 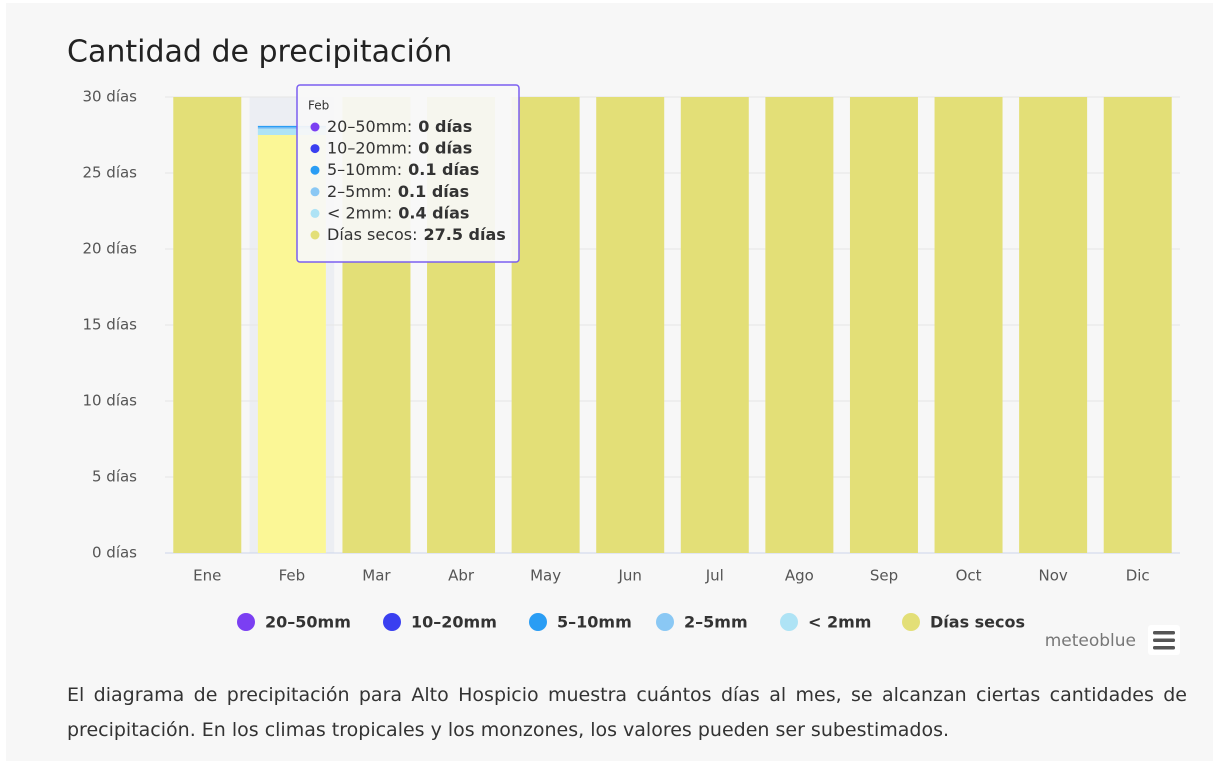 What do you see at coordinates (1138, 576) in the screenshot?
I see `x-tick-label: Dic` at bounding box center [1138, 576].